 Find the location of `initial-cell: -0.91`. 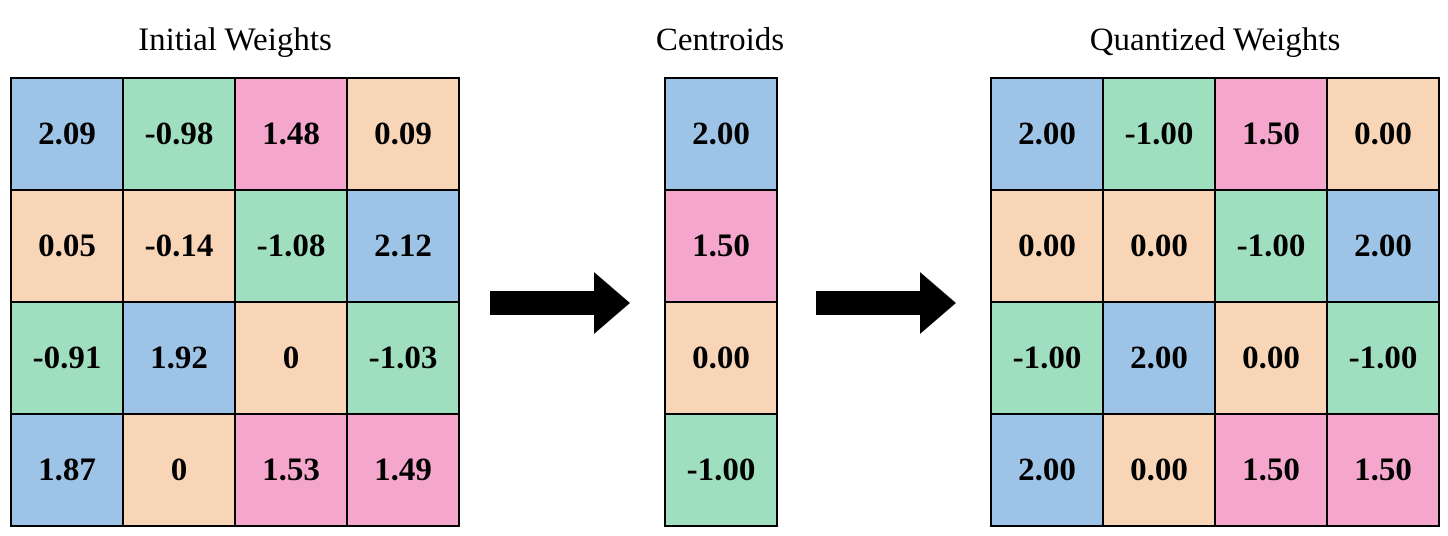

initial-cell: -0.91 is located at coordinates (67, 358).